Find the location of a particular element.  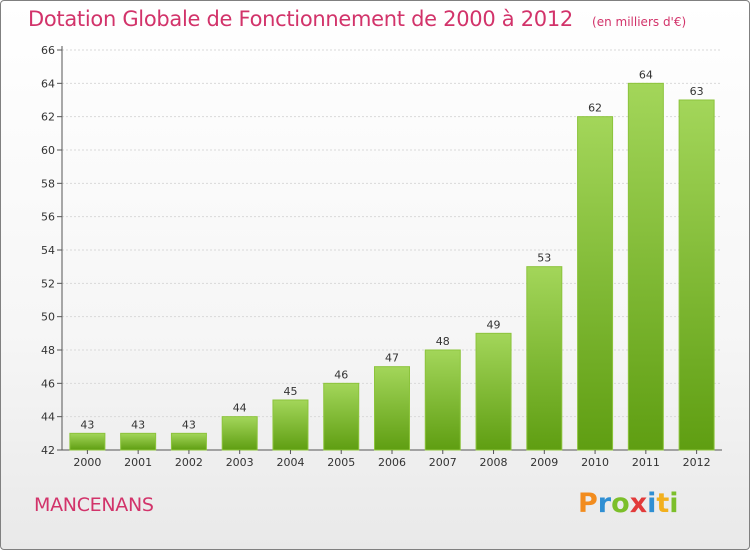

x-tick-label: 2005 is located at coordinates (341, 462).